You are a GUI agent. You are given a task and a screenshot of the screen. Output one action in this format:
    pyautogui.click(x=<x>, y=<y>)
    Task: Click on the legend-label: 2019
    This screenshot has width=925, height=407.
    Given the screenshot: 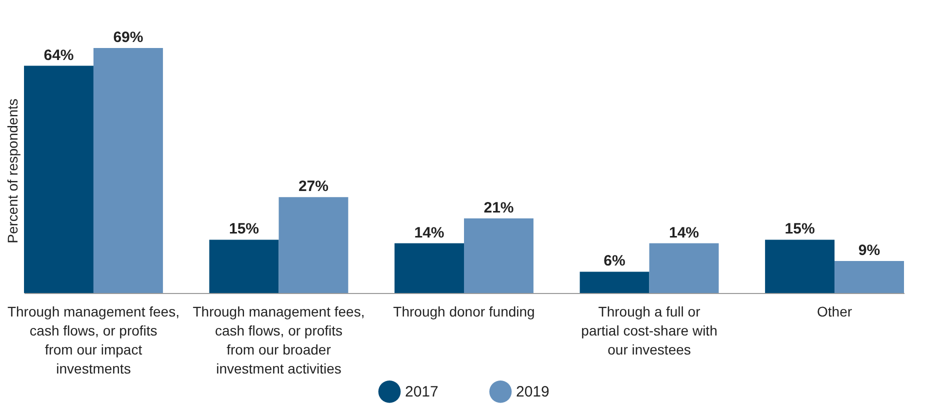 What is the action you would take?
    pyautogui.click(x=533, y=392)
    